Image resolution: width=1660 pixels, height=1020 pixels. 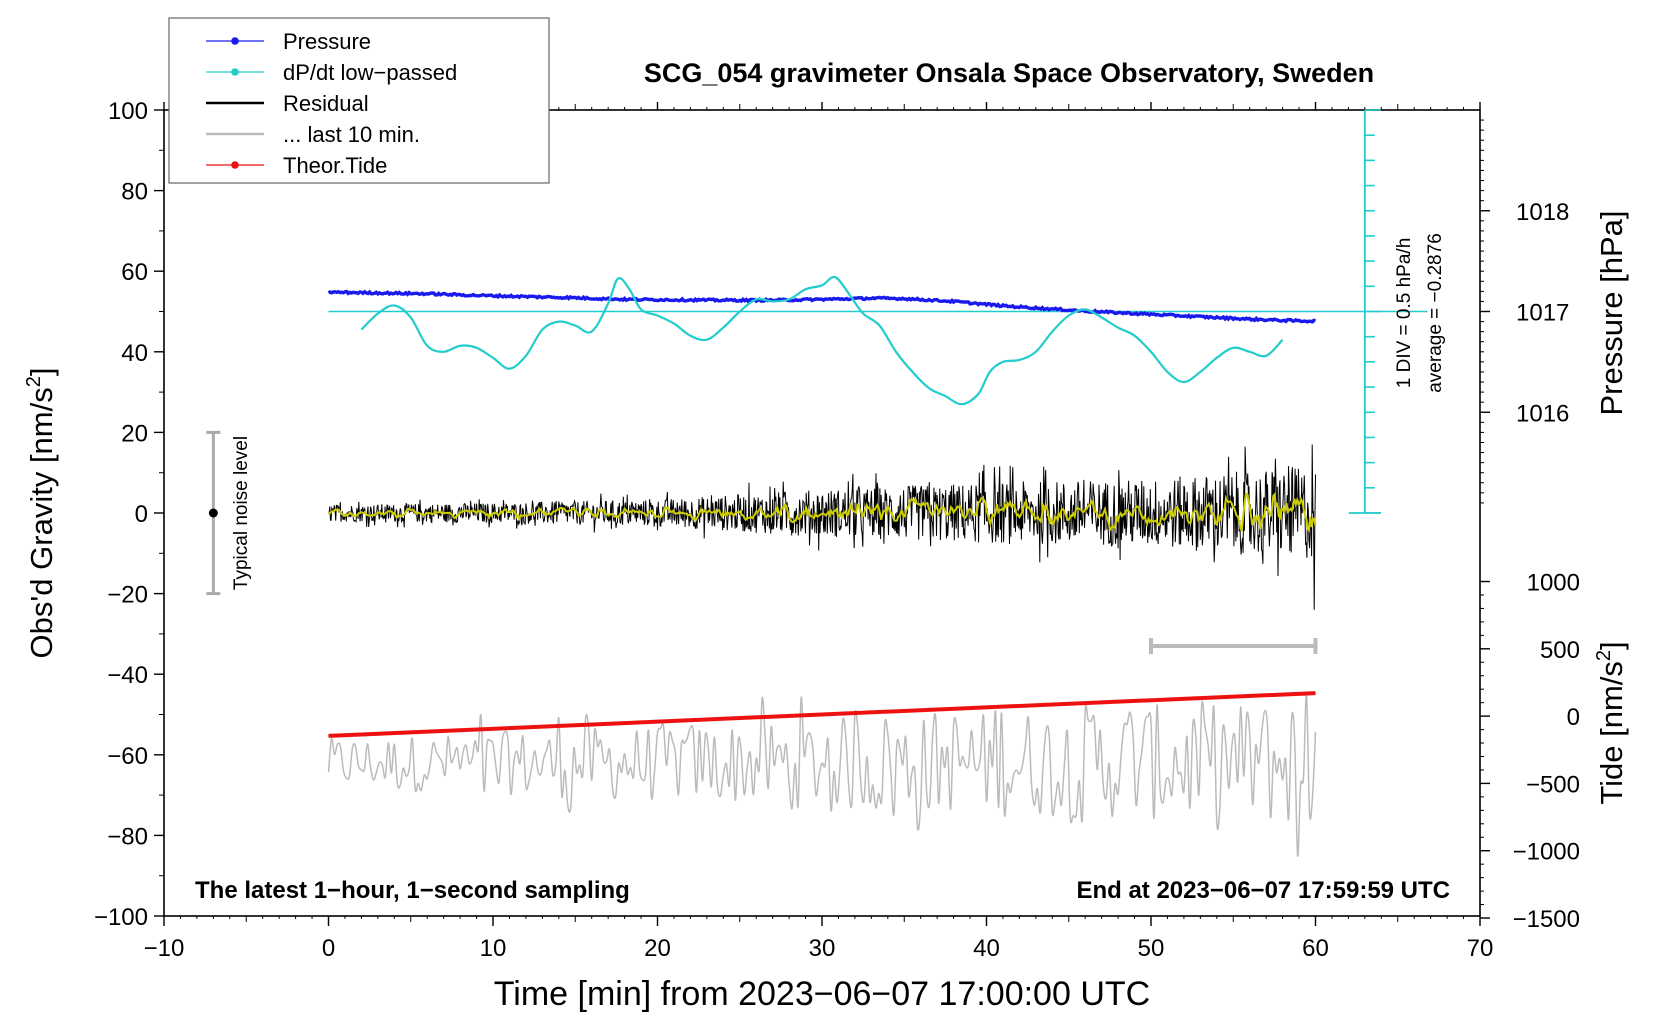 I want to click on pressure-line, so click(x=821, y=306).